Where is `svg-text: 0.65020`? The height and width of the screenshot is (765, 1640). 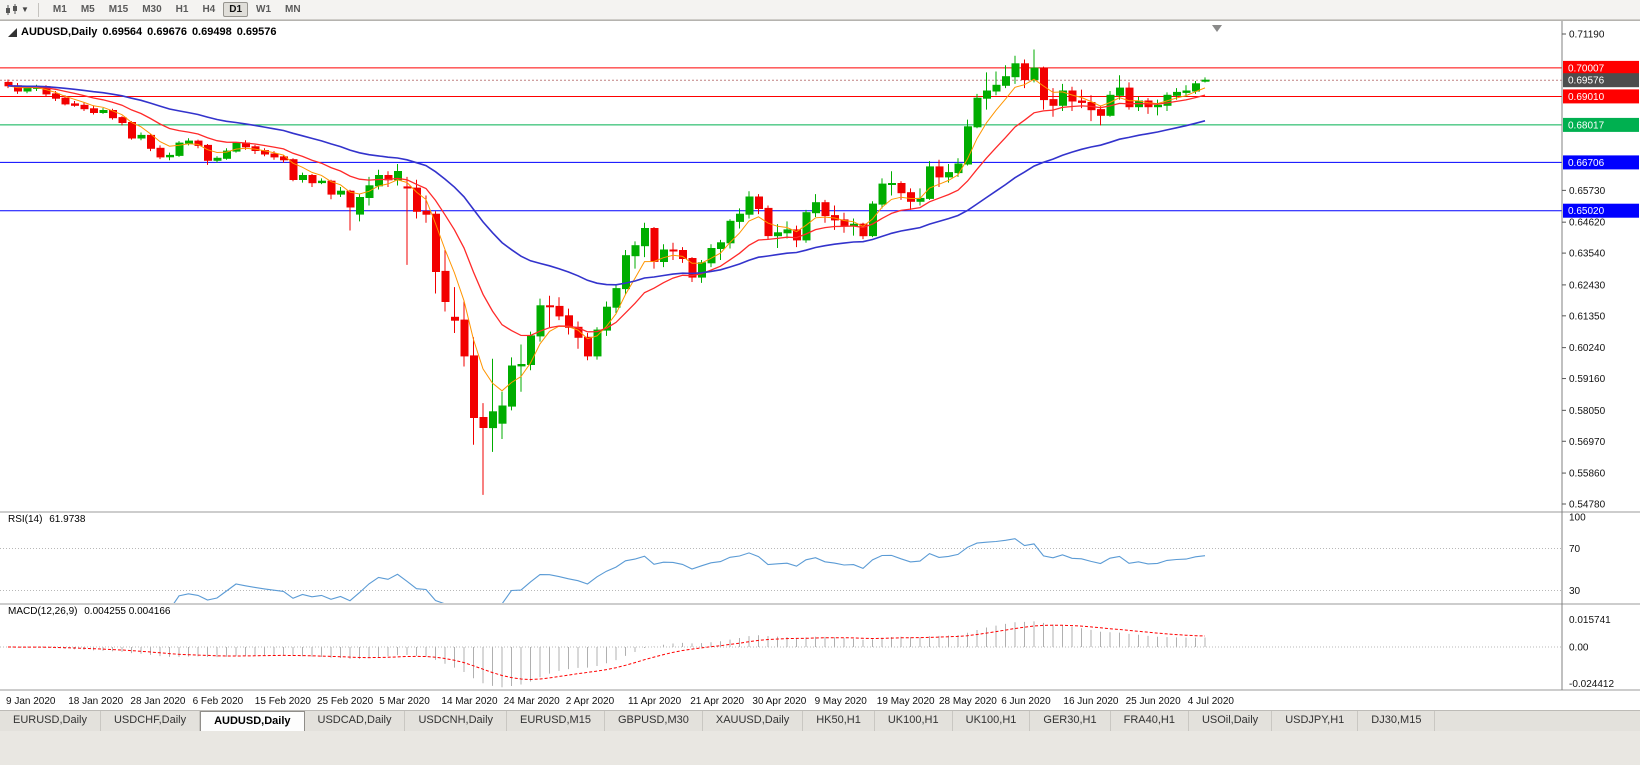
svg-text: 0.65020 is located at coordinates (1586, 211).